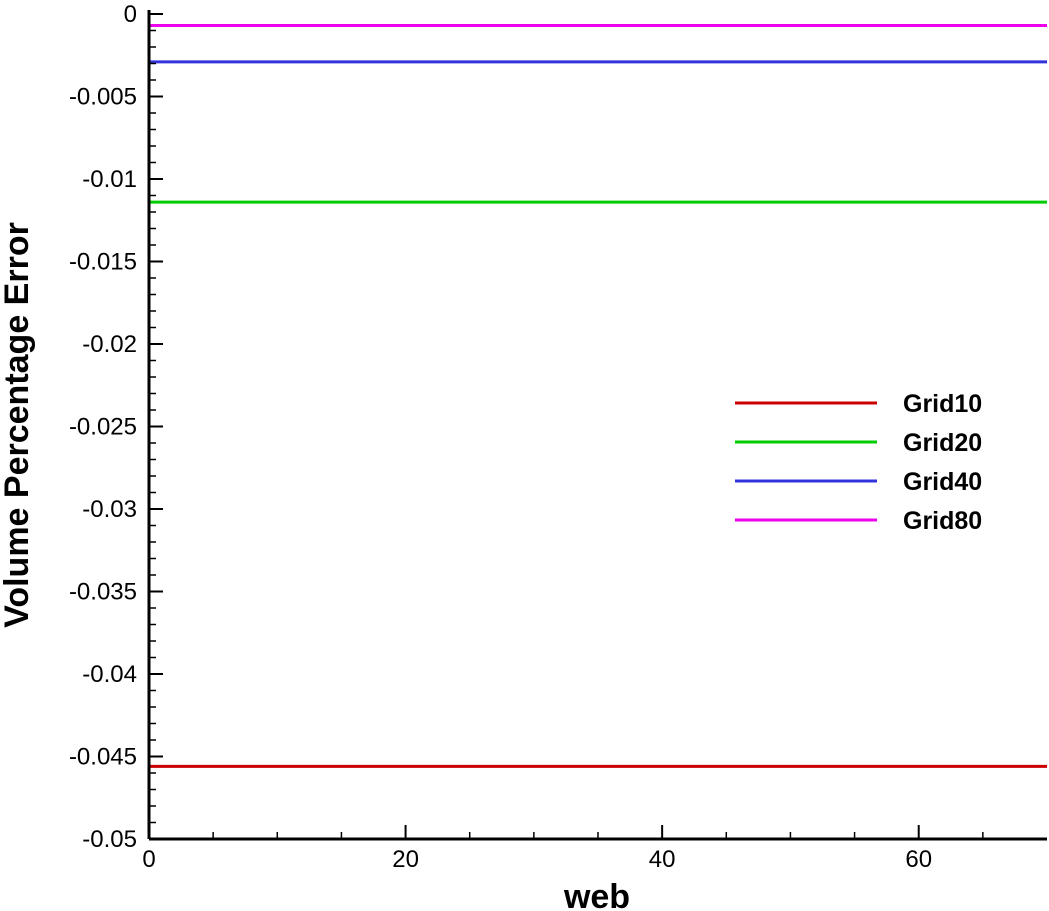 This screenshot has height=911, width=1049. Describe the element at coordinates (109, 839) in the screenshot. I see `y-tick-label: -0.05` at that location.